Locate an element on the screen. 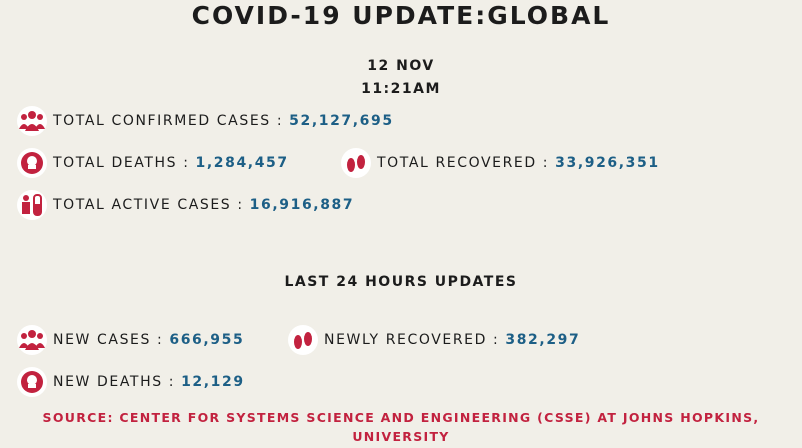 This screenshot has width=802, height=448. stat-row: TOTAL RECOVERED : 33,926,351 is located at coordinates (500, 163).